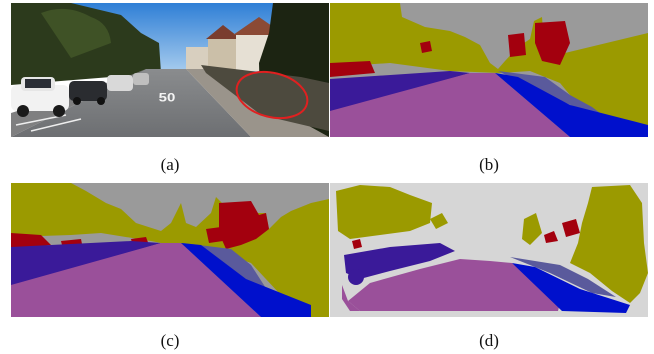  What do you see at coordinates (563, 277) in the screenshot?
I see `terrain-region` at bounding box center [563, 277].